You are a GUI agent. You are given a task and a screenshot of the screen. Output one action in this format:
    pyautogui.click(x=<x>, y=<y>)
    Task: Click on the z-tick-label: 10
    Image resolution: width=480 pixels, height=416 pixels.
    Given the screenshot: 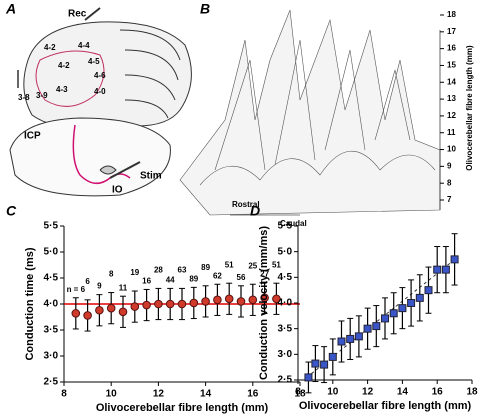 What is the action you would take?
    pyautogui.click(x=451, y=149)
    